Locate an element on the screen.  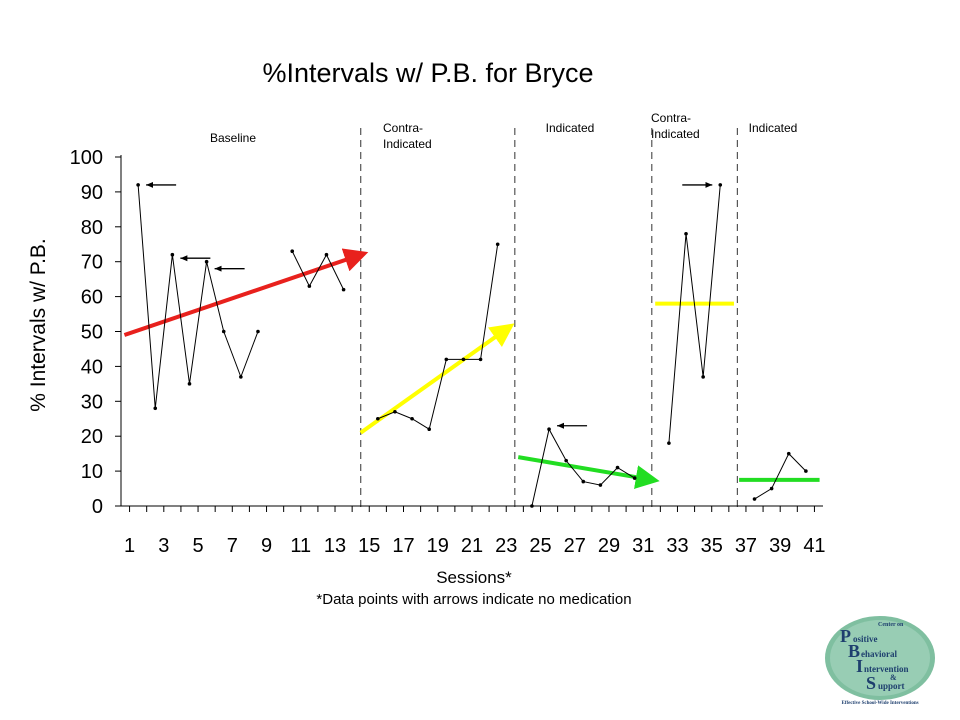
x-tick-label: 11 is located at coordinates (300, 546).